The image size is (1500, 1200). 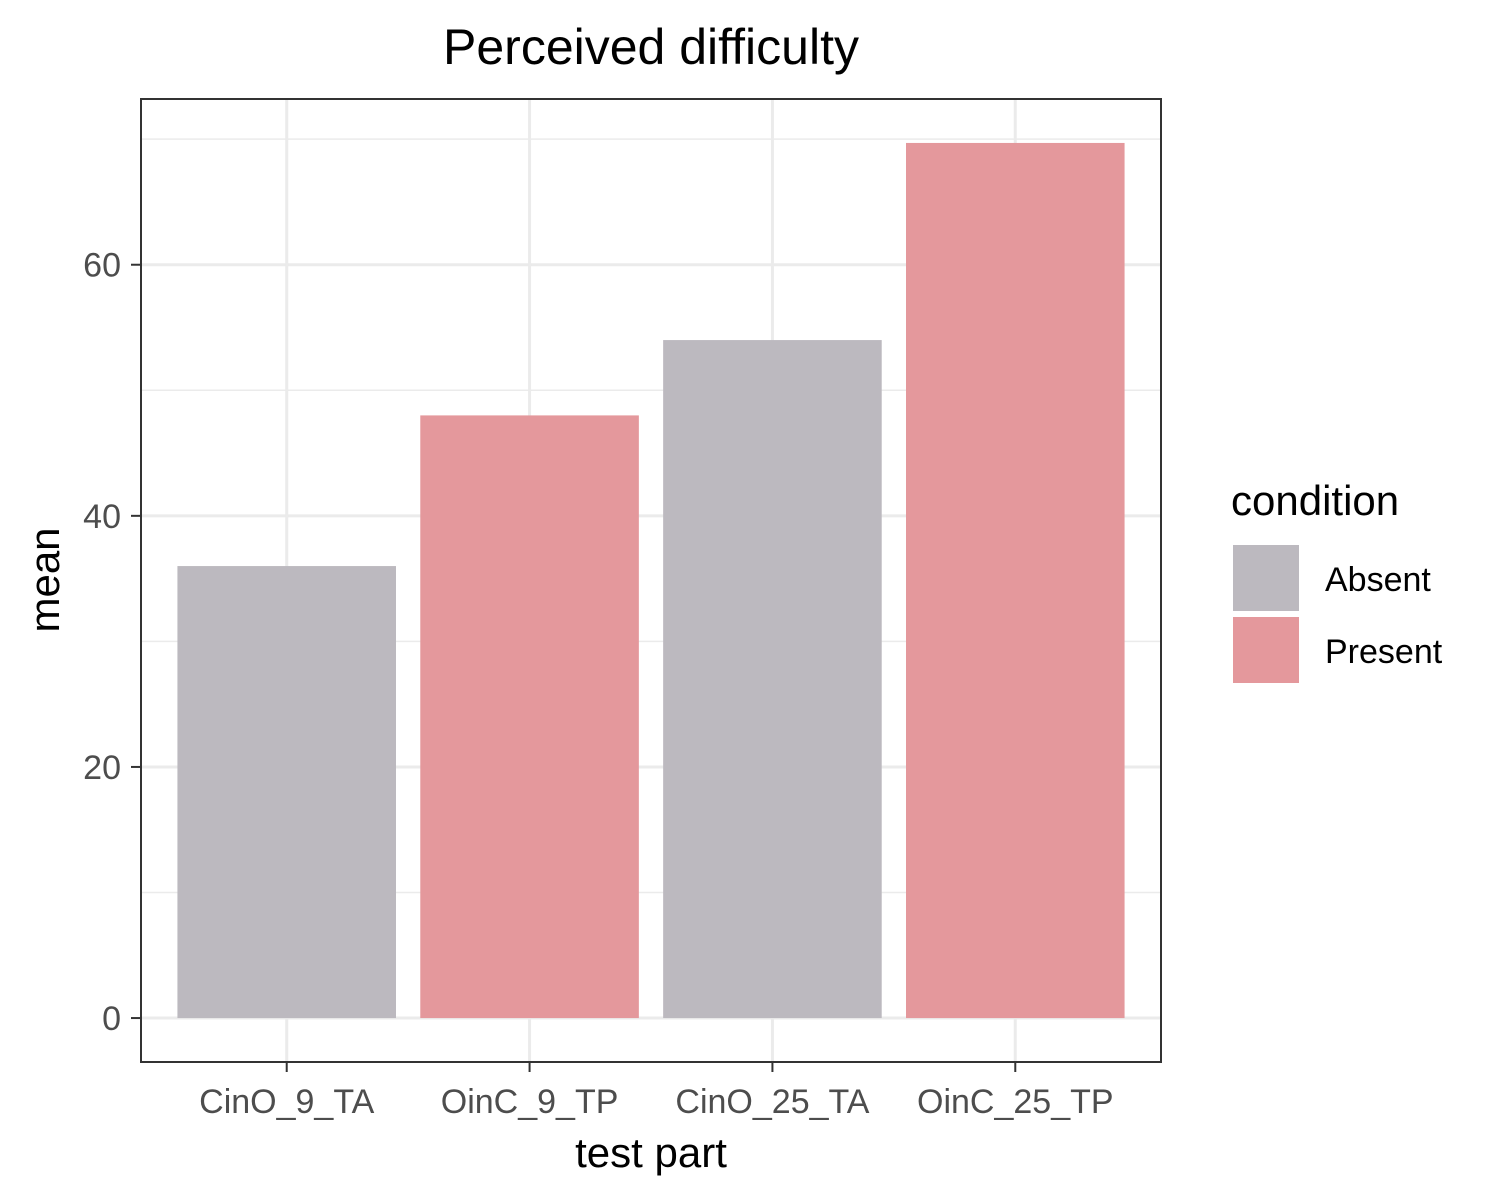 I want to click on y-tick-label: 0, so click(x=111, y=1019).